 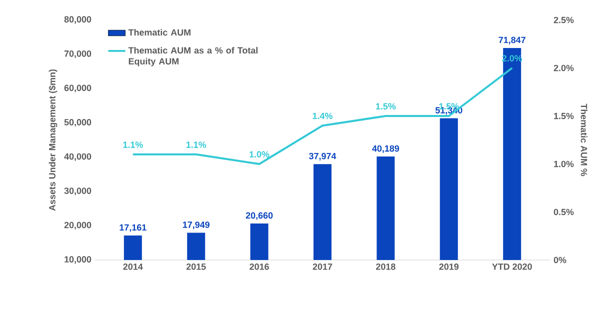 I want to click on y-tick-label: 70,000, so click(x=78, y=54).